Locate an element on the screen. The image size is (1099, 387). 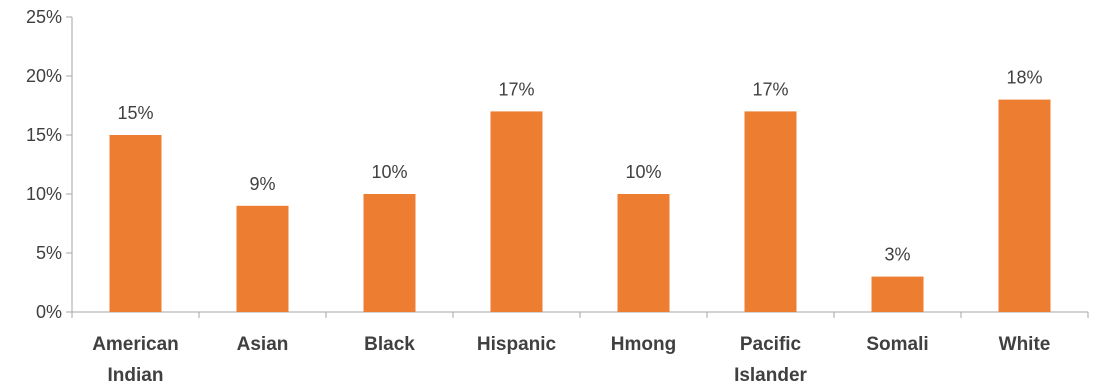
data-label: 15% is located at coordinates (135, 113).